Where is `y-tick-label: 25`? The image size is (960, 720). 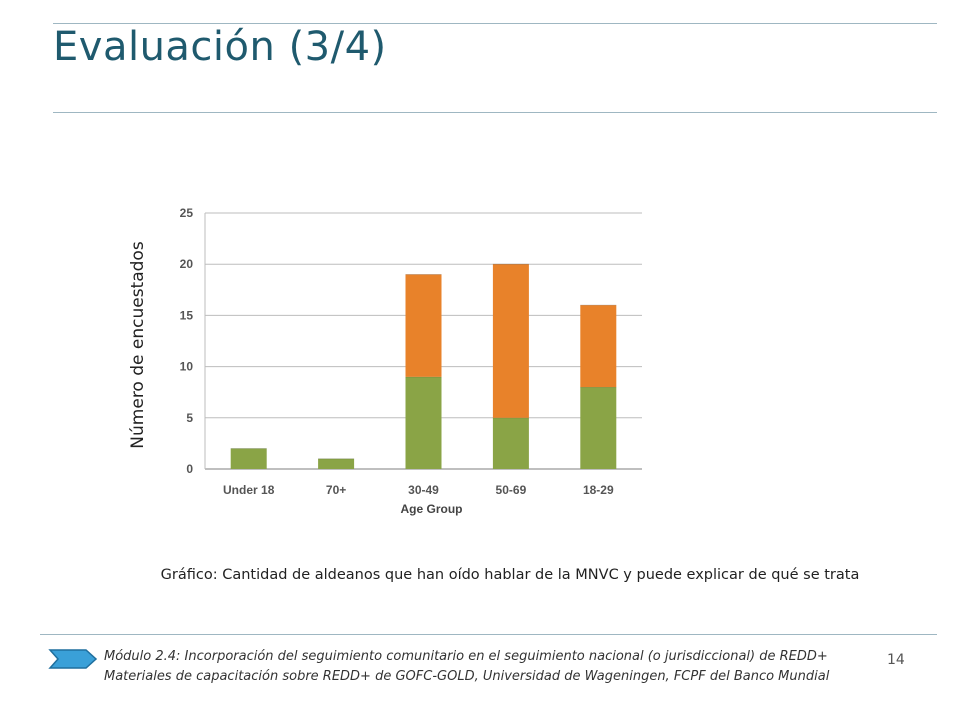
y-tick-label: 25 is located at coordinates (187, 213).